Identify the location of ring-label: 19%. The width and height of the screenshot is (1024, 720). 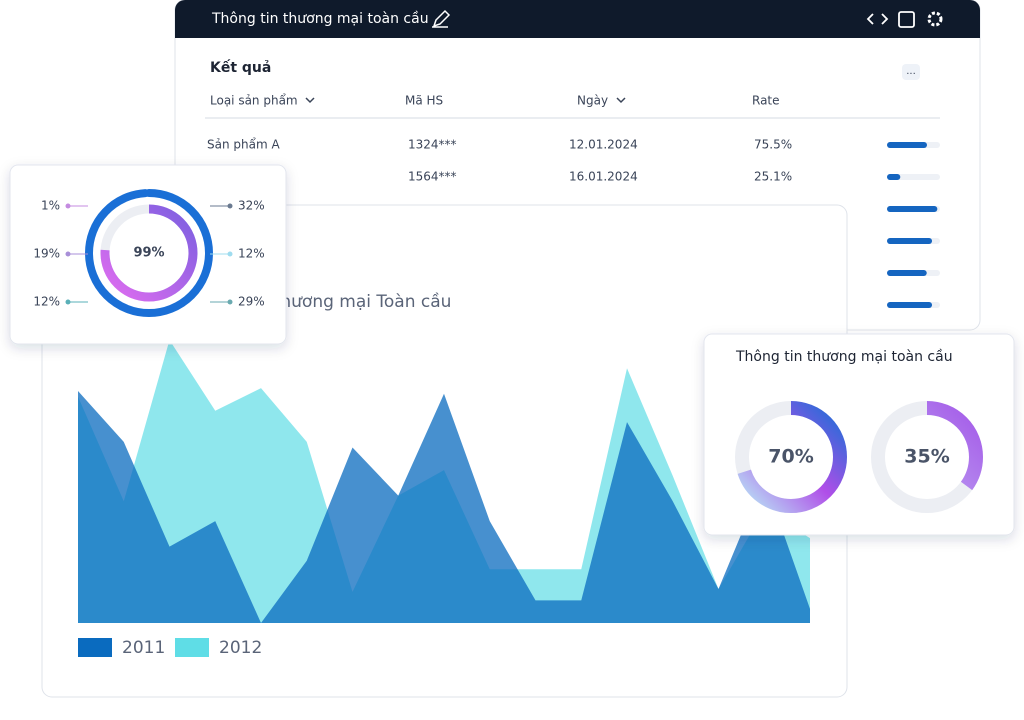
(46, 254).